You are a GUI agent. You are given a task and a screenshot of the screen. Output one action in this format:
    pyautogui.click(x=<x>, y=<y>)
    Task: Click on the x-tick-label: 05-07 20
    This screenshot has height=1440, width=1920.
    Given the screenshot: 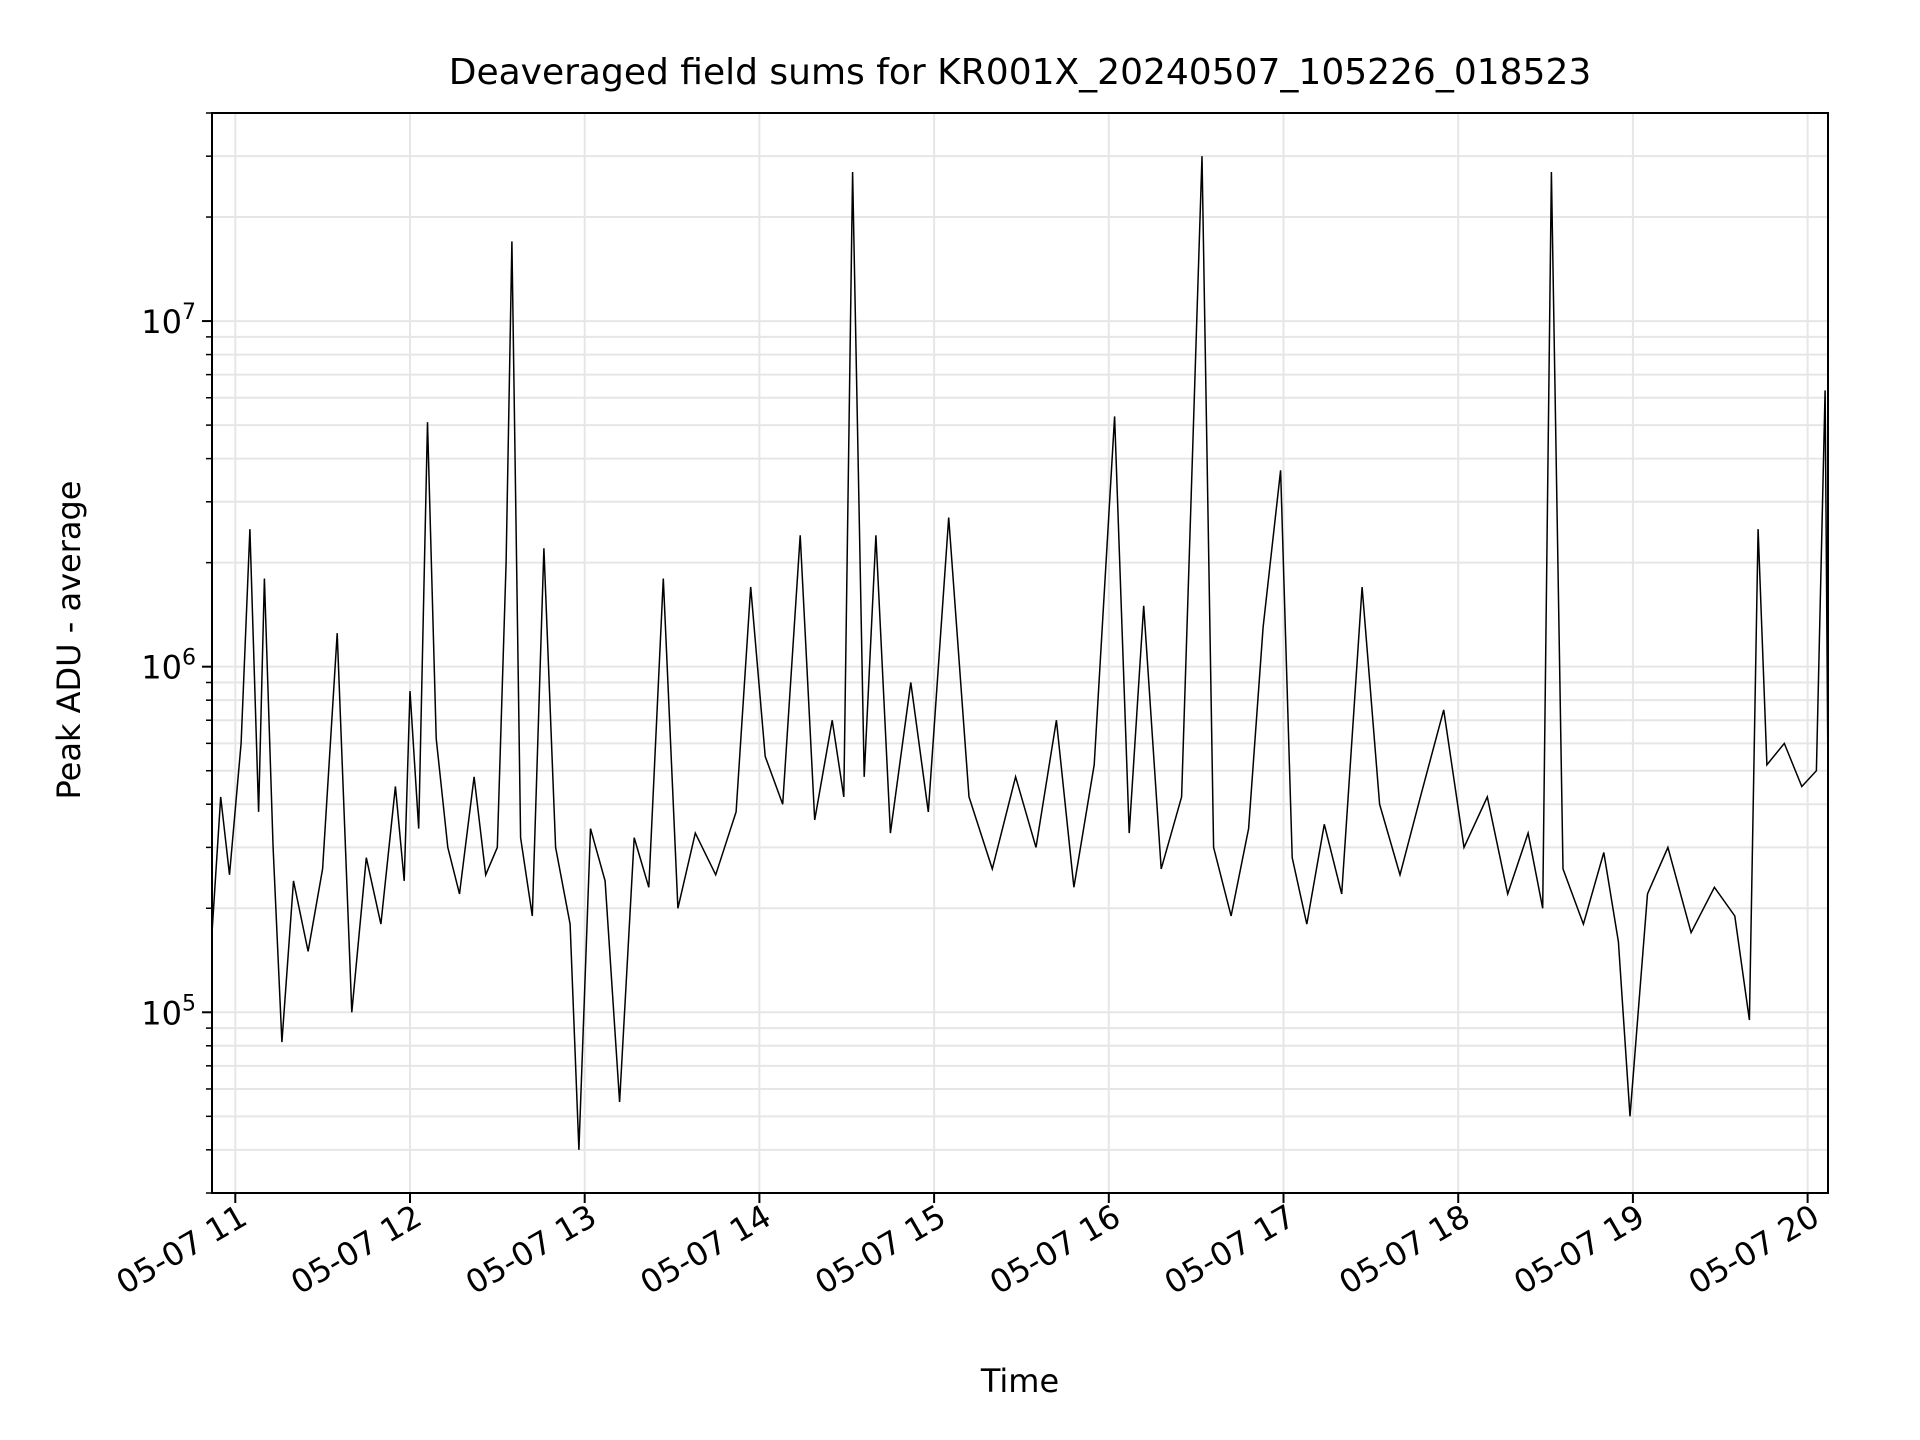 What is the action you would take?
    pyautogui.click(x=1754, y=1249)
    